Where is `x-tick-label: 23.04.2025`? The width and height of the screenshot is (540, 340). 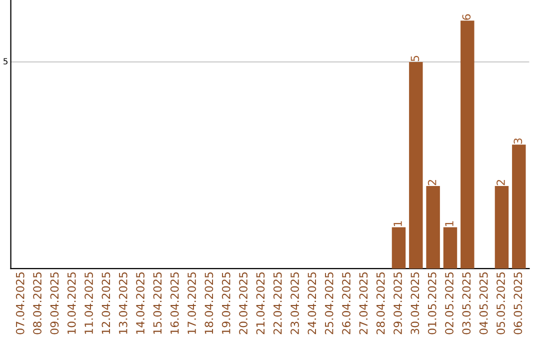
x-tick-label: 23.04.2025 is located at coordinates (294, 303).